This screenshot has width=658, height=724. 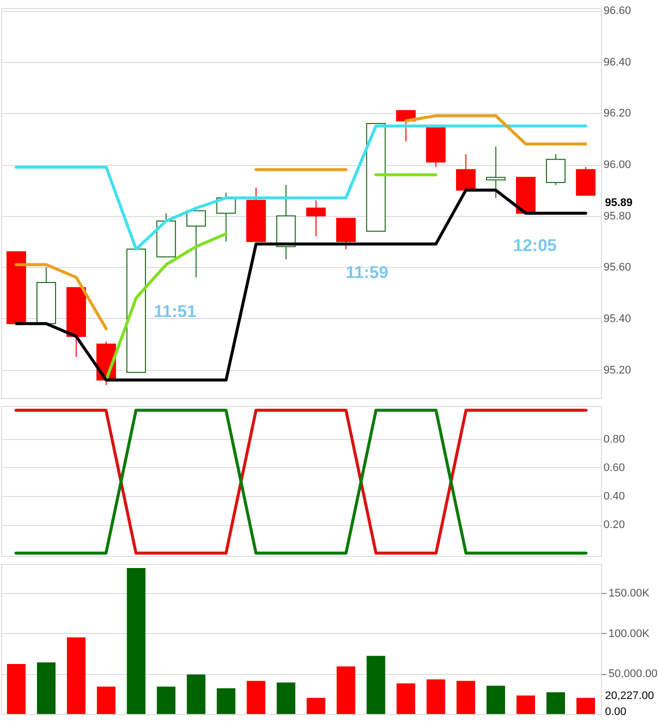 I want to click on annotation: 11:51, so click(x=175, y=312).